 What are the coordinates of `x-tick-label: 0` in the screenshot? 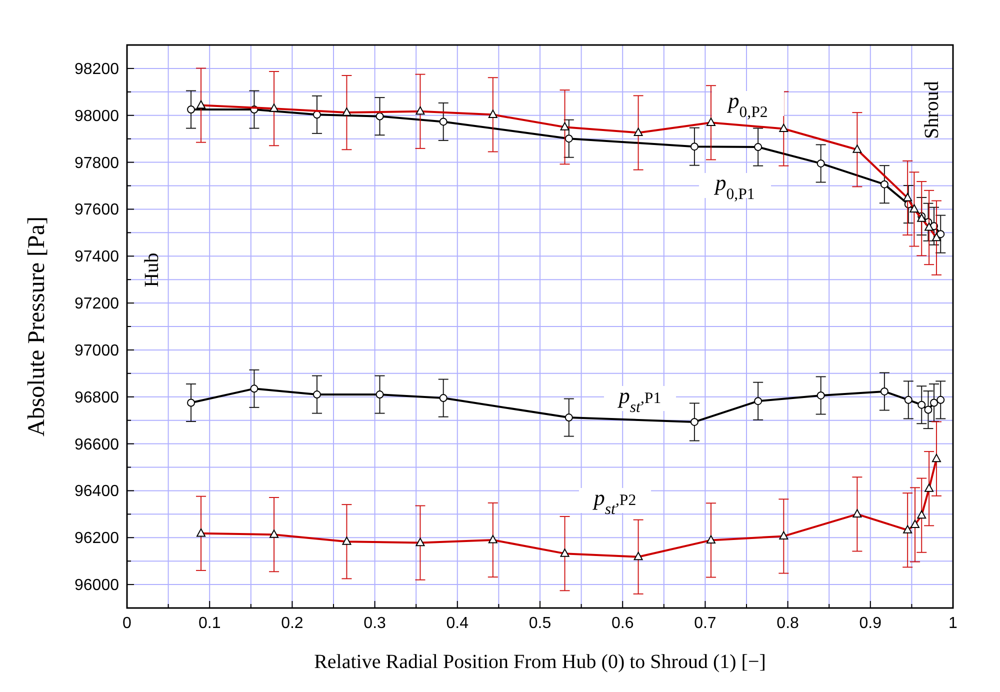 It's located at (127, 623).